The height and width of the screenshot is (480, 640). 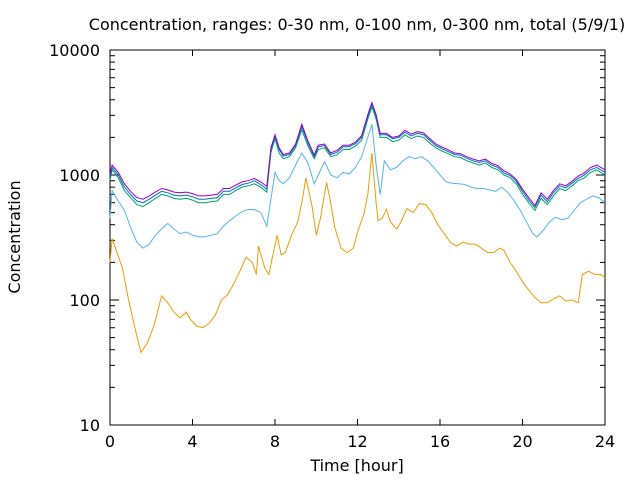 I want to click on x-tick-label: 24, so click(x=605, y=441).